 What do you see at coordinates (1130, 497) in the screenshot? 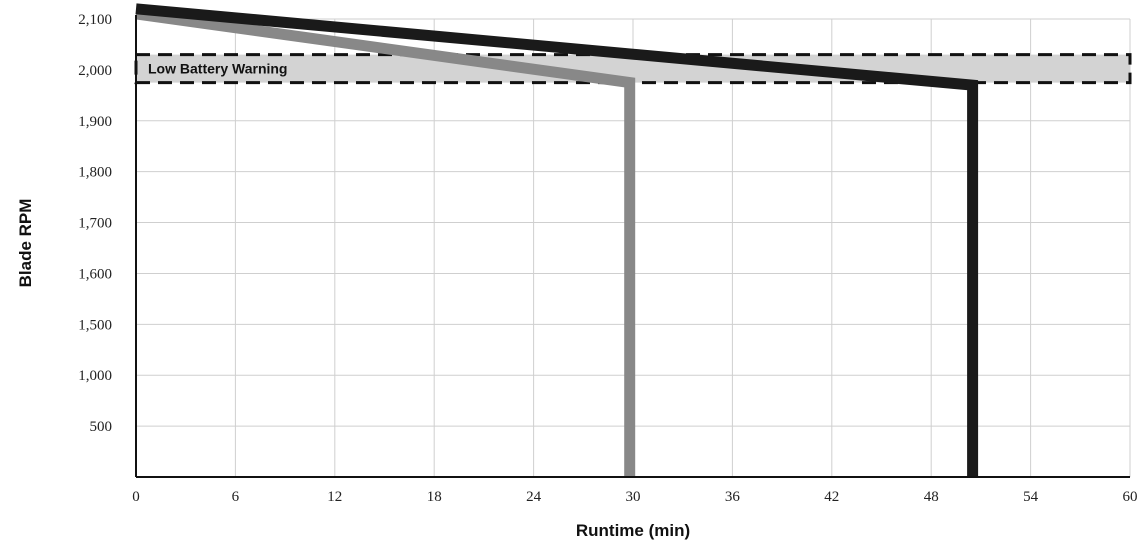
I see `x-tick-label: 60` at bounding box center [1130, 497].